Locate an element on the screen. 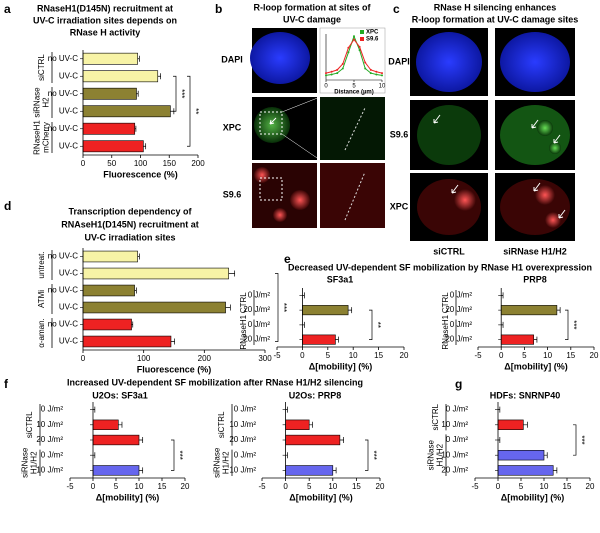 Image resolution: width=600 pixels, height=533 pixels. panel-letter: d is located at coordinates (7, 206).